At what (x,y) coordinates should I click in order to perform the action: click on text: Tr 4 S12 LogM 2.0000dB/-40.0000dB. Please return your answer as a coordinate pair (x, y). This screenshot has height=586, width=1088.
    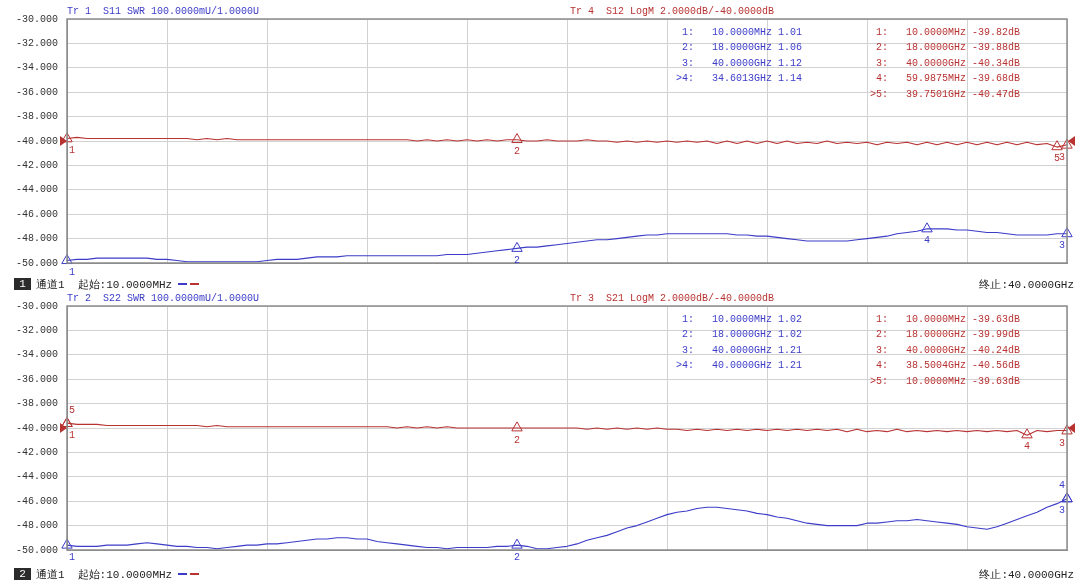
    Looking at the image, I should click on (672, 11).